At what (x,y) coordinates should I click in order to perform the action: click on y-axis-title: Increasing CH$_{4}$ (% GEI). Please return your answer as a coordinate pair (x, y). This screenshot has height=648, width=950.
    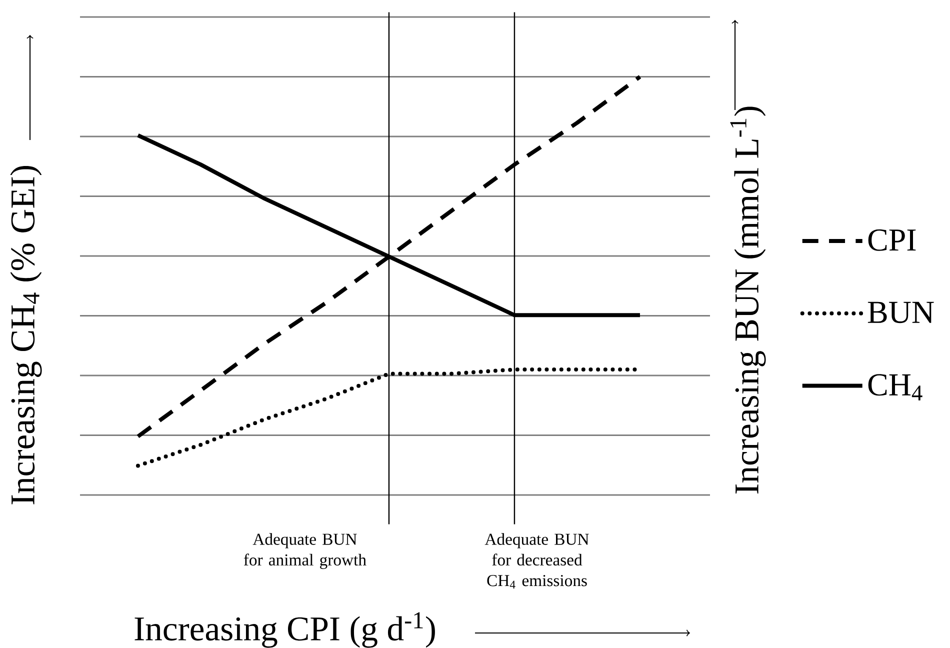
    Looking at the image, I should click on (26, 335).